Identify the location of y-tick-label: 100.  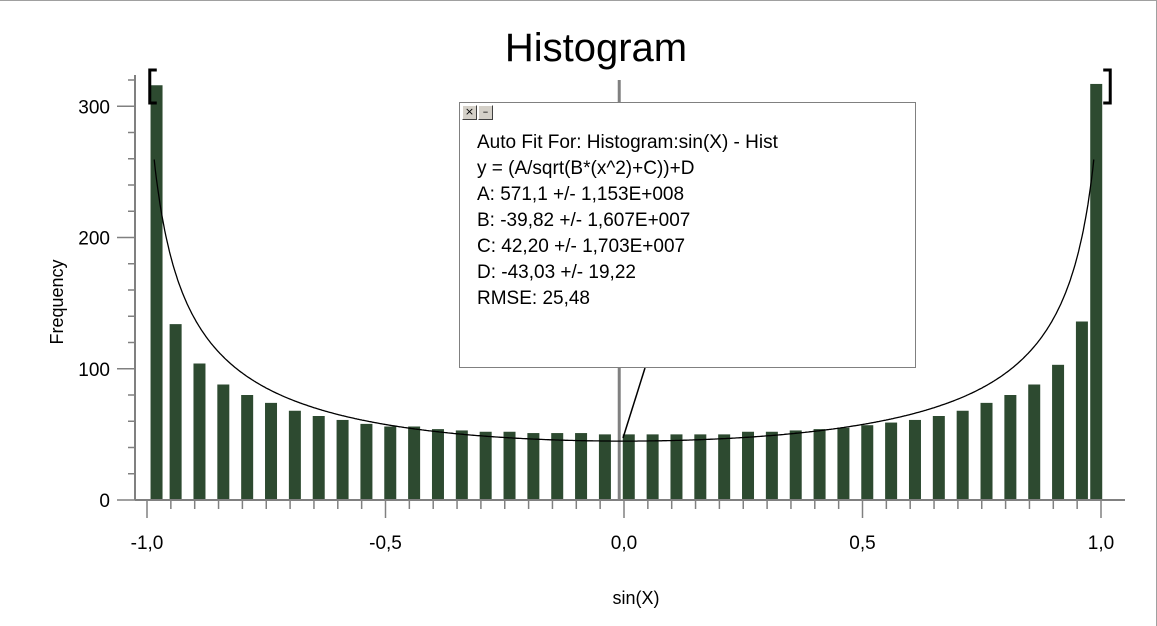
(94, 370).